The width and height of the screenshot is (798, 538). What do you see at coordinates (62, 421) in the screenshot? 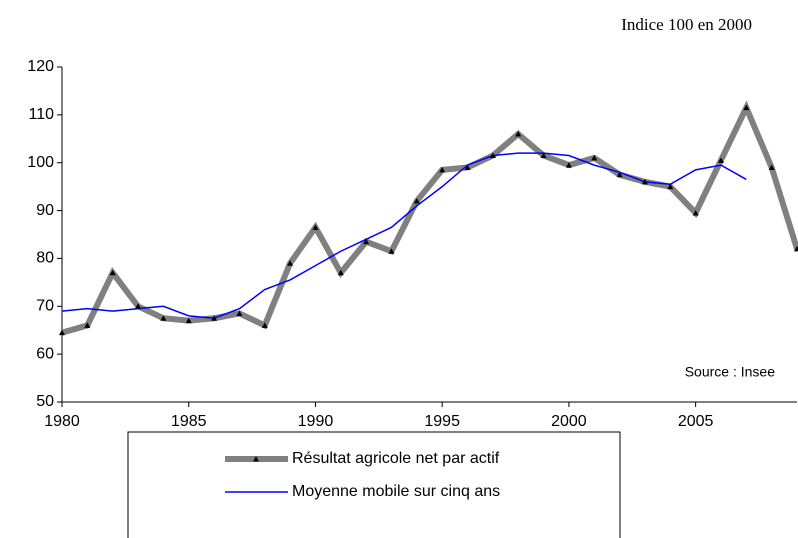
I see `x-tick-label: 1980` at bounding box center [62, 421].